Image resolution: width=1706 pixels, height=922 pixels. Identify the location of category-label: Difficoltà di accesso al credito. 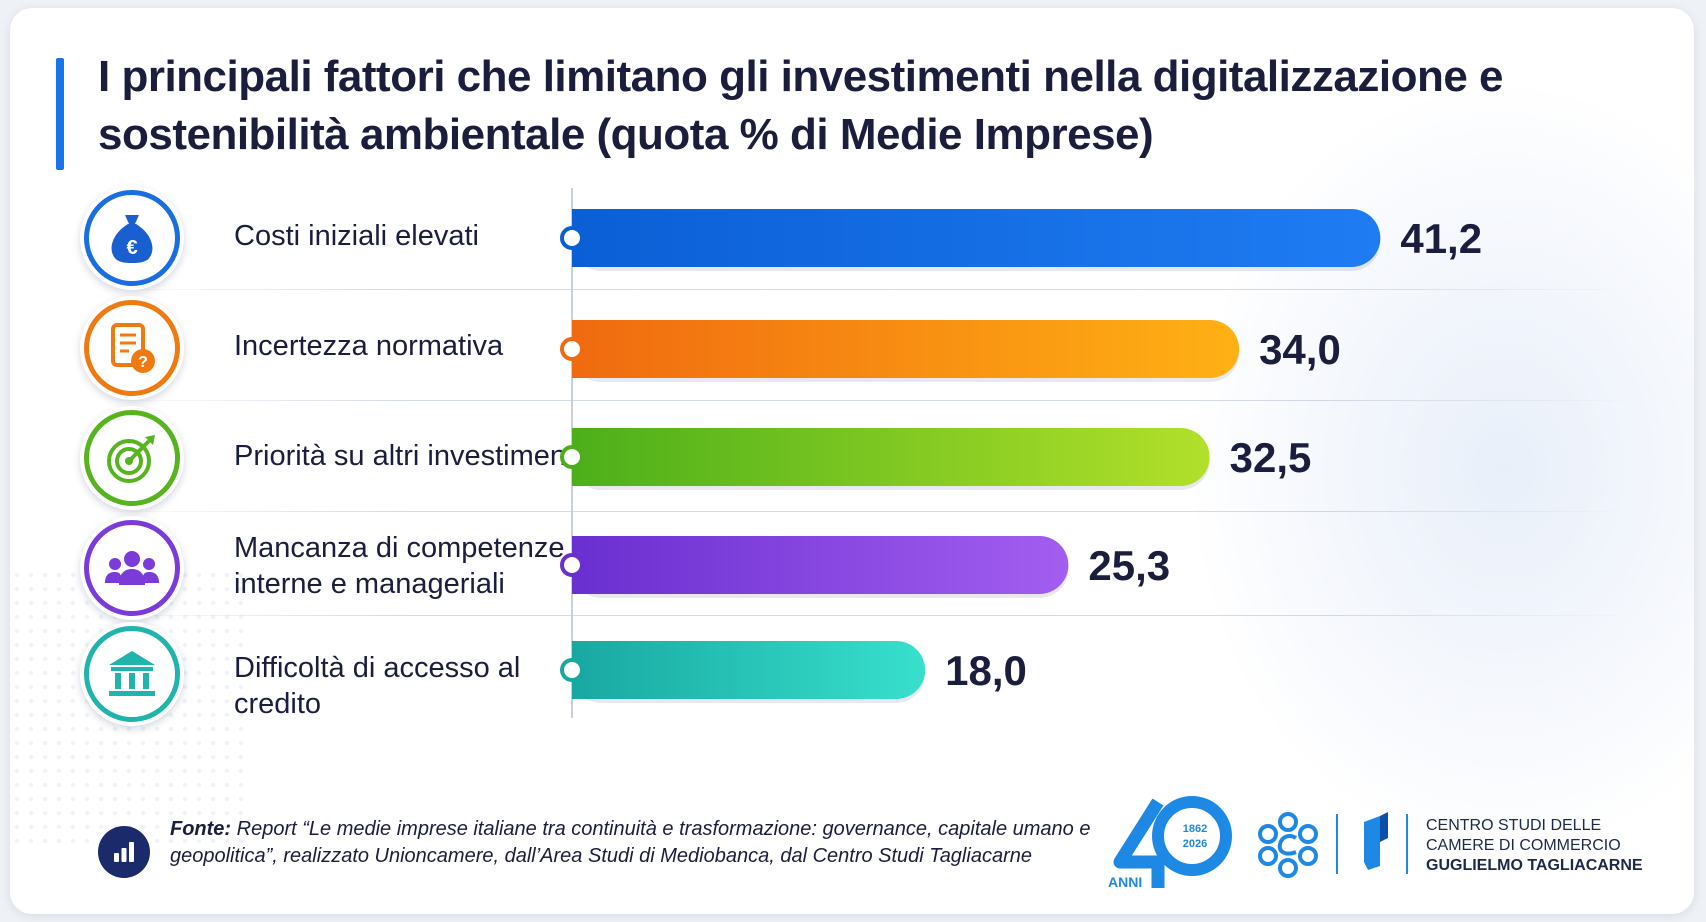
(377, 686).